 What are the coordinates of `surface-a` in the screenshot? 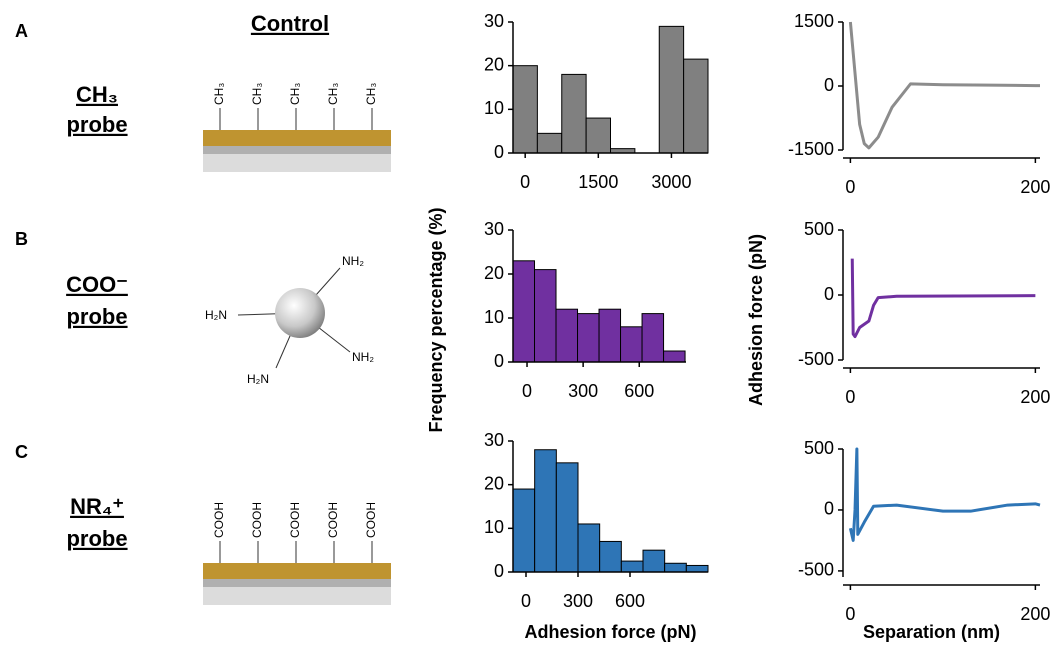 It's located at (297, 151).